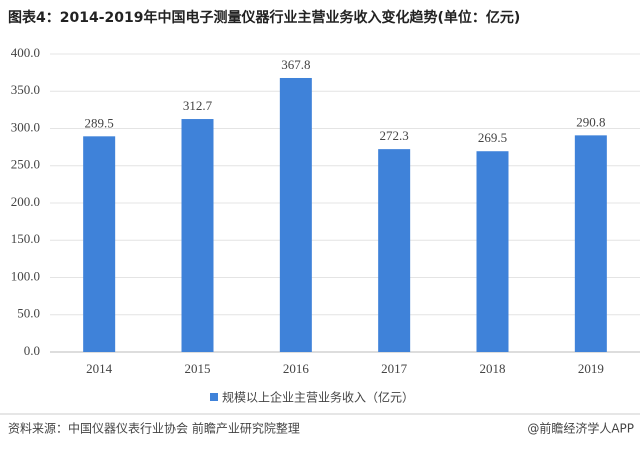  I want to click on legend-label: 规模以上企业主营业务收入（亿元）, so click(318, 397).